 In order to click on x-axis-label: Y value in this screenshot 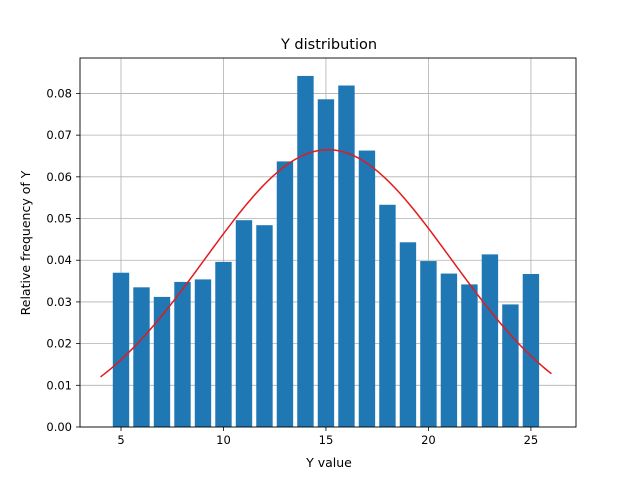, I will do `click(328, 462)`.